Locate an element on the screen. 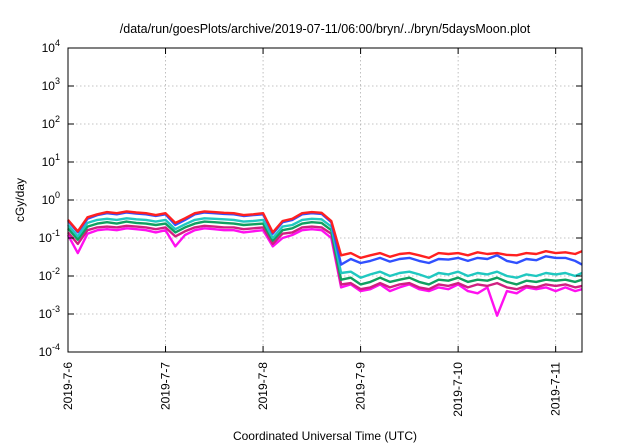  y-tick-label: 10⁴ is located at coordinates (51, 46).